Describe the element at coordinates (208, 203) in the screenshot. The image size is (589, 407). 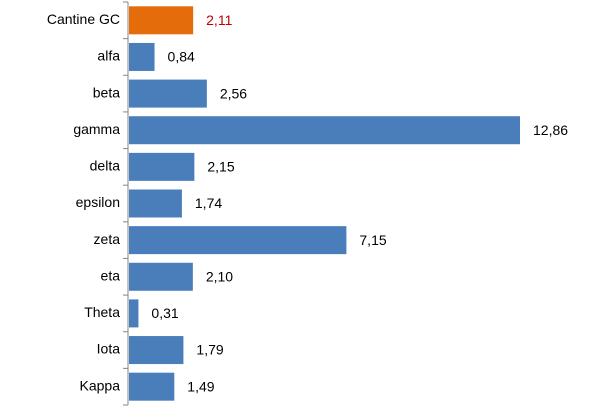
I see `value-label: 1,74` at that location.